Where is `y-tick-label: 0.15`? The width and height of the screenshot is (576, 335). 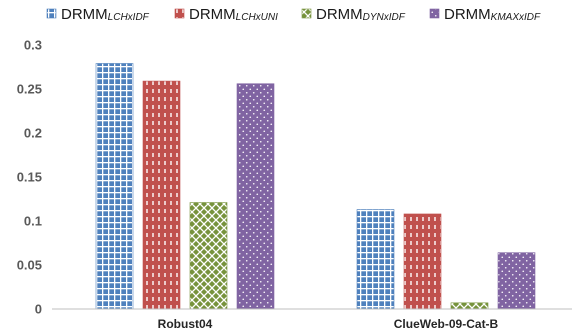 y-tick-label: 0.15 is located at coordinates (29, 177).